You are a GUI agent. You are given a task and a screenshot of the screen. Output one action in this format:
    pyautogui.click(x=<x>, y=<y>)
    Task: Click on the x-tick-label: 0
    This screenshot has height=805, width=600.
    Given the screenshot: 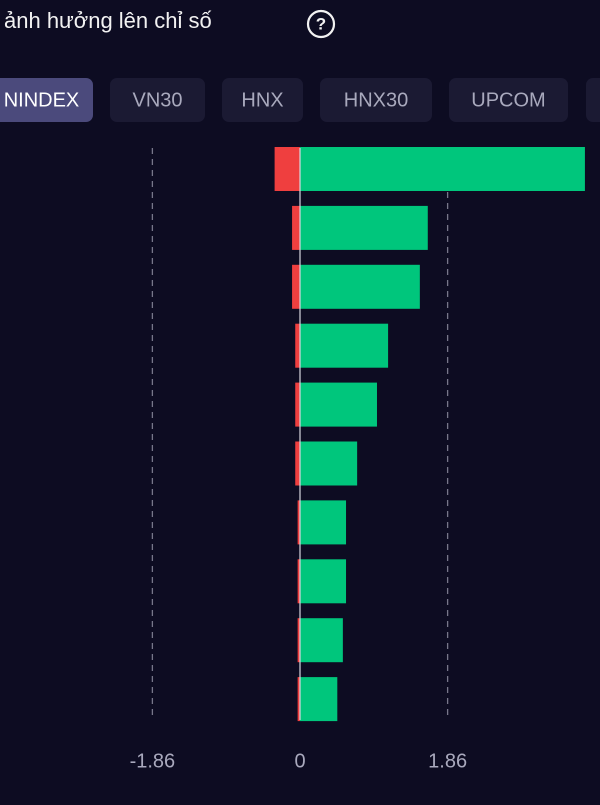 What is the action you would take?
    pyautogui.click(x=299, y=761)
    